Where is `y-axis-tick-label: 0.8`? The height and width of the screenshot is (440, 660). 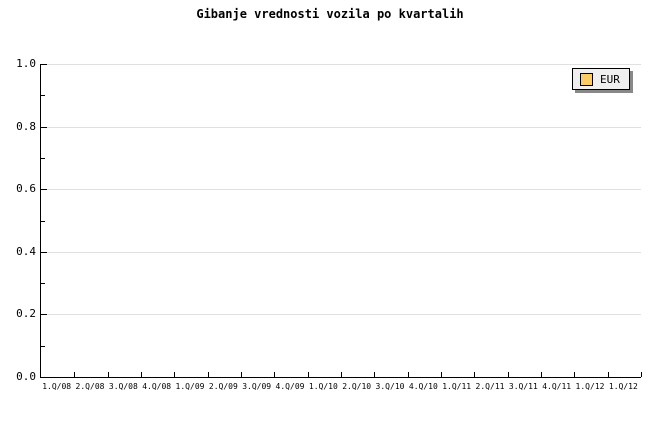 y-axis-tick-label: 0.8 is located at coordinates (26, 126).